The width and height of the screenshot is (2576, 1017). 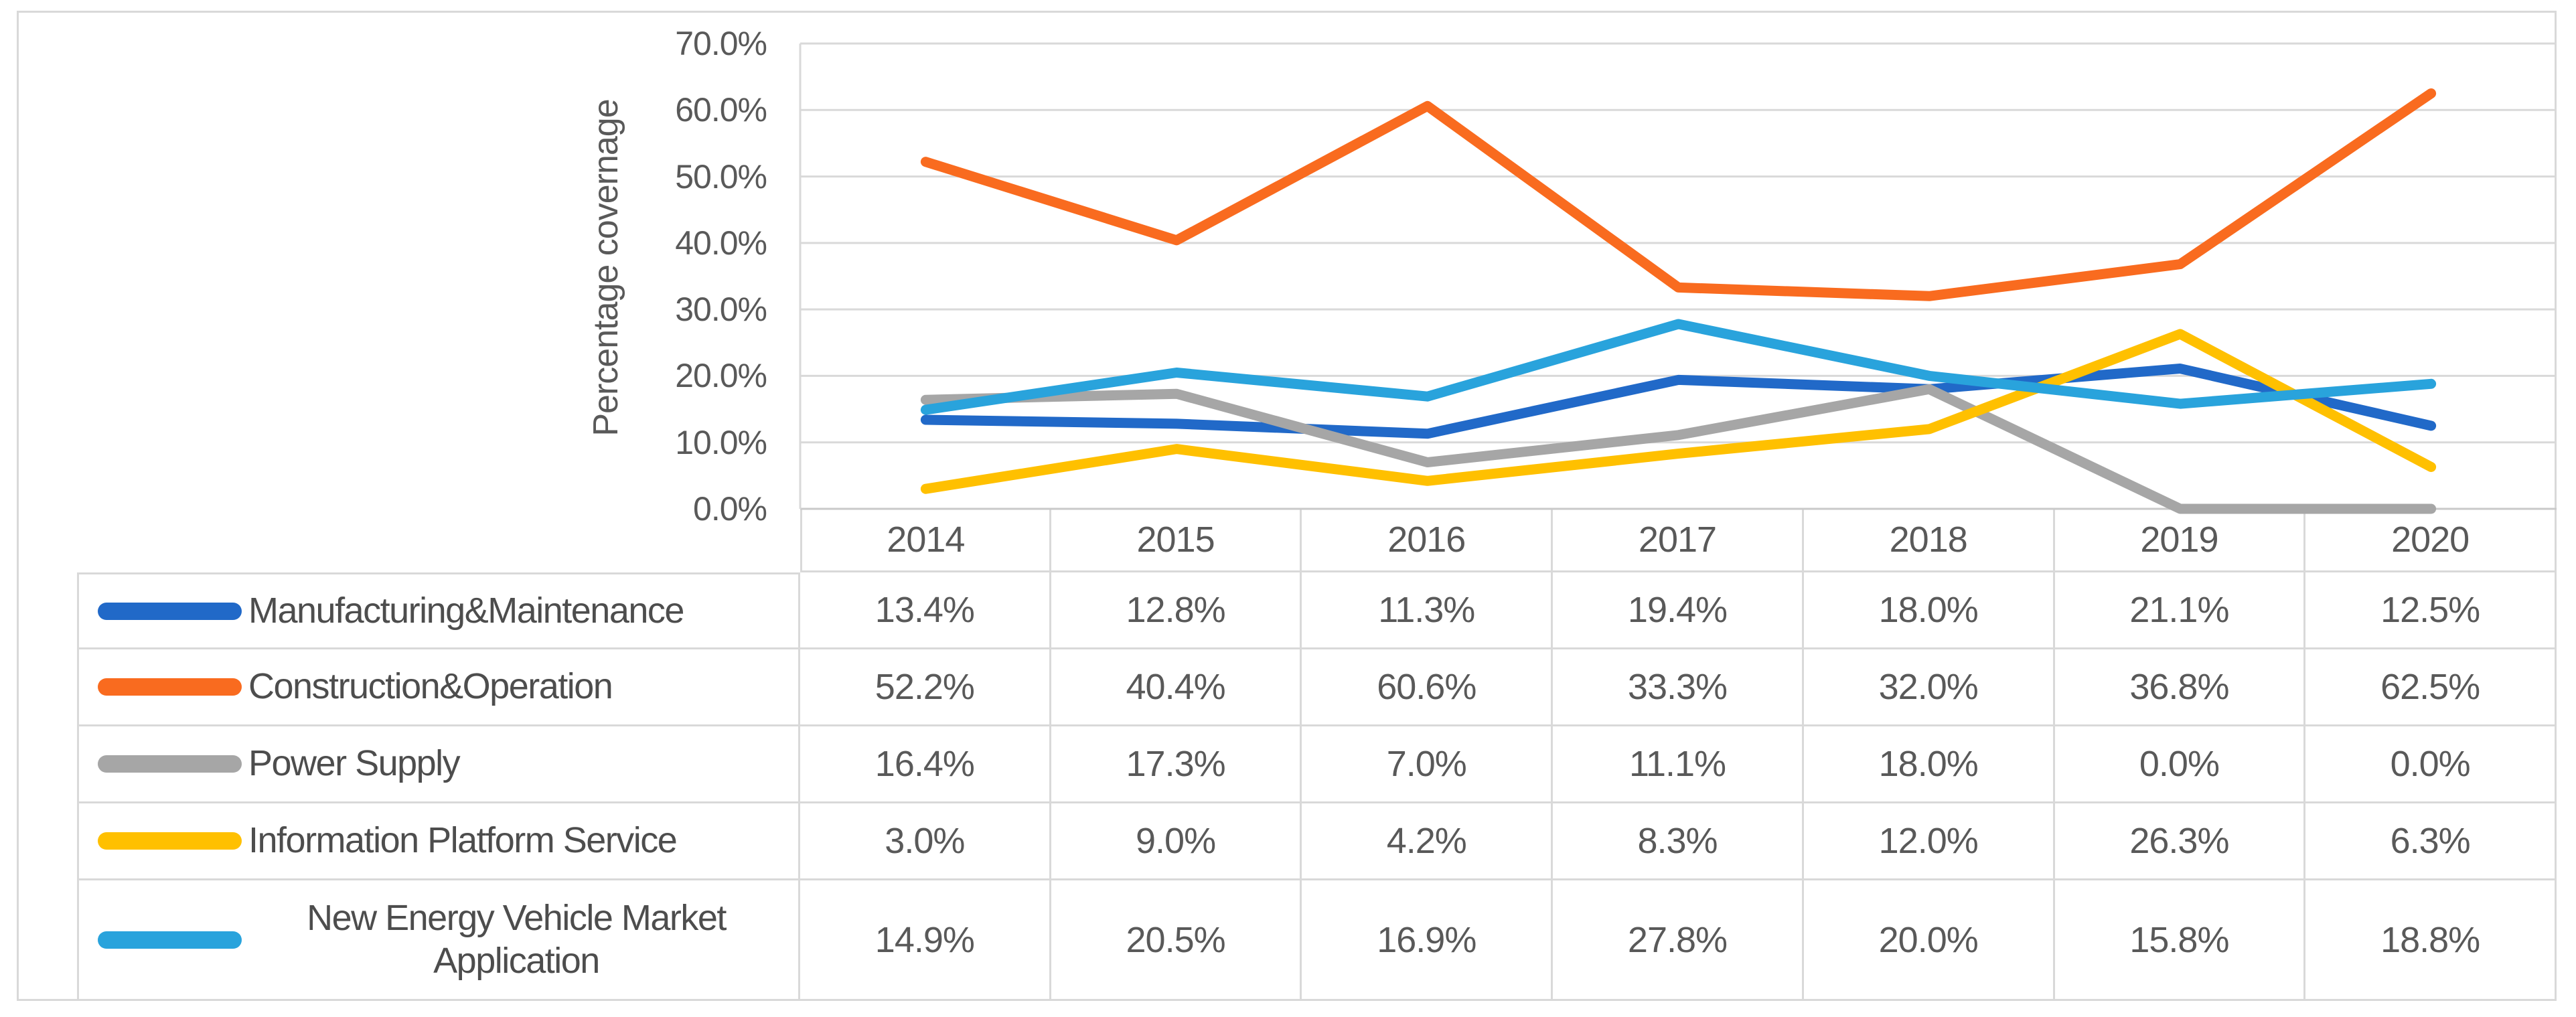 I want to click on value-cell: 15.8%, so click(x=2180, y=940).